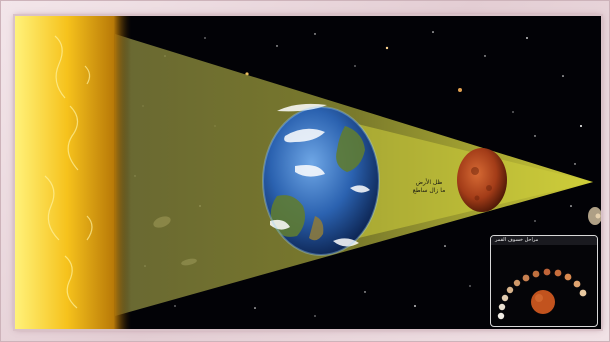 The width and height of the screenshot is (610, 342). What do you see at coordinates (544, 240) in the screenshot?
I see `inset-title: مراحل خسوف القمر` at bounding box center [544, 240].